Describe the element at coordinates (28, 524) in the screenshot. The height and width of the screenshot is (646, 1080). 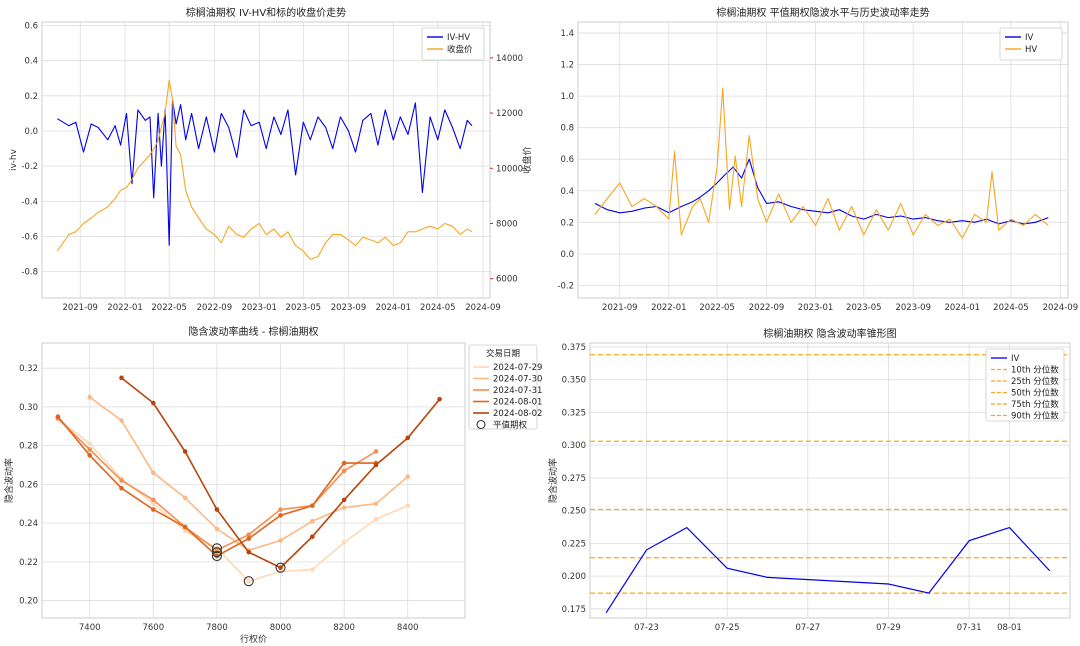
I see `y-tick-label: 0.24` at that location.